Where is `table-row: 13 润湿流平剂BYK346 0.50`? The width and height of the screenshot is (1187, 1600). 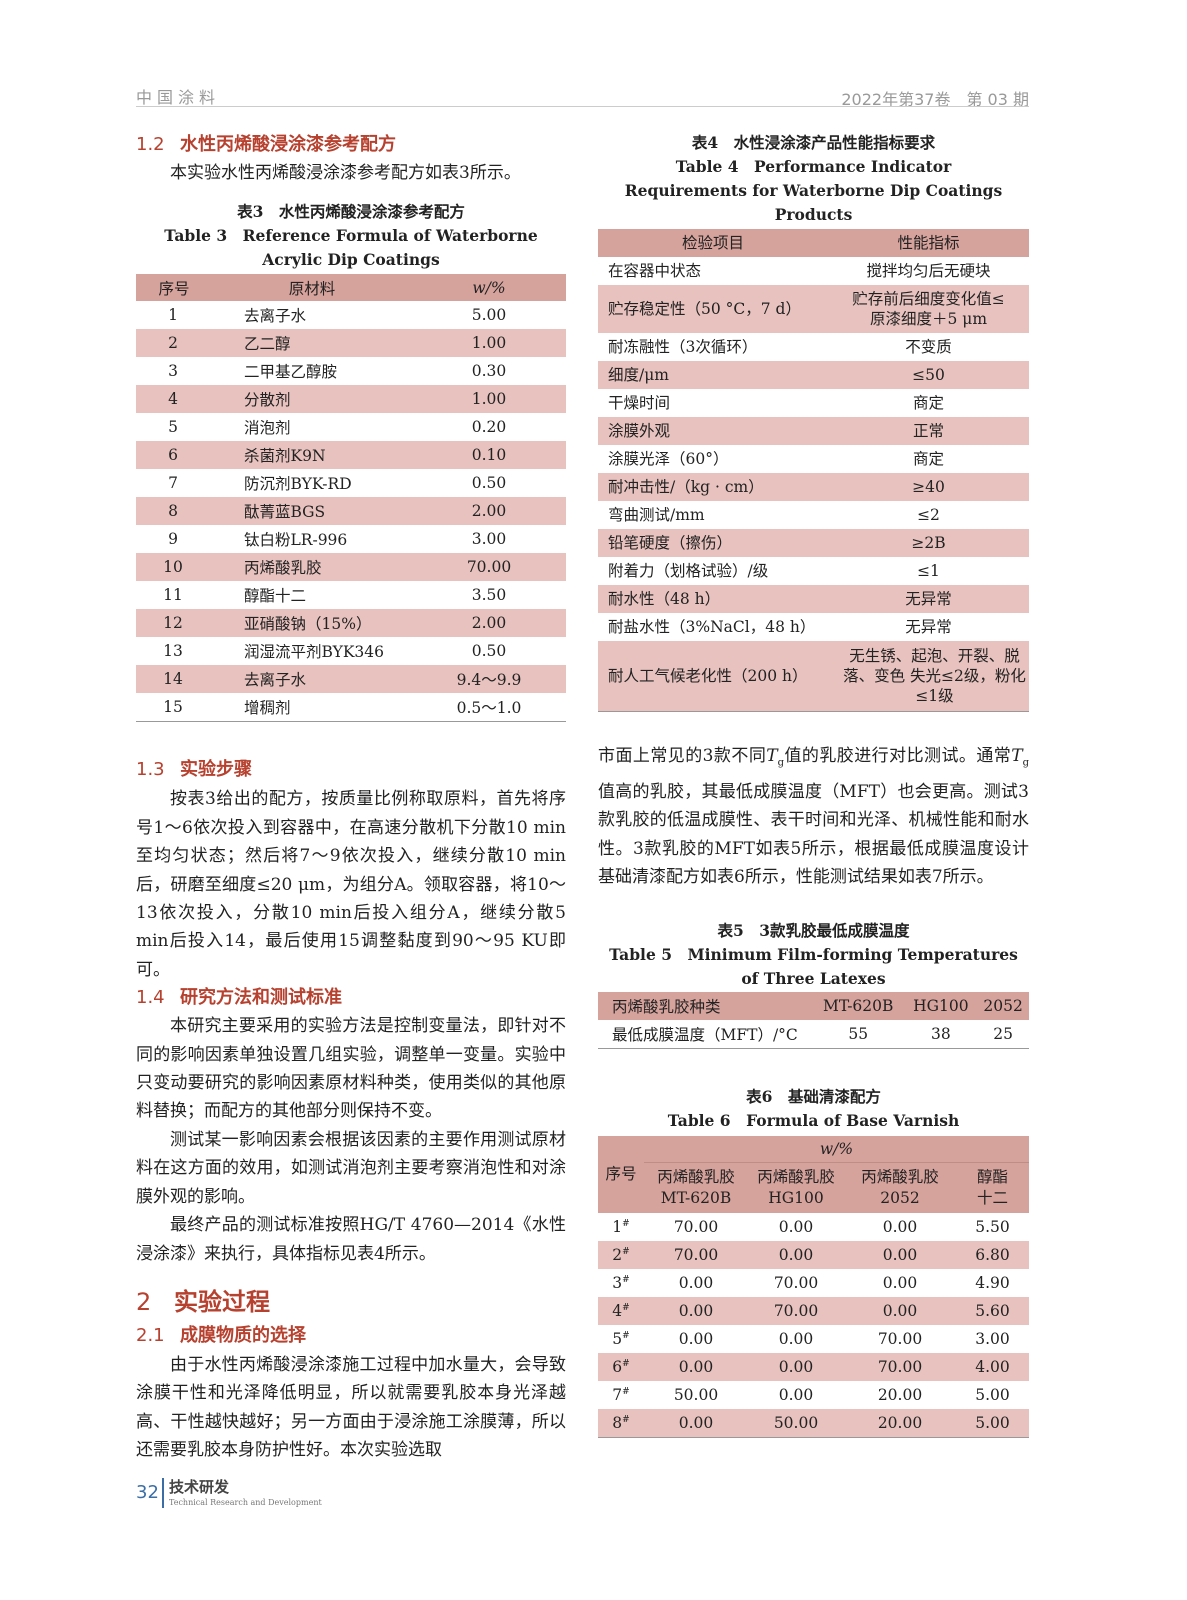 table-row: 13 润湿流平剂BYK346 0.50 is located at coordinates (351, 651).